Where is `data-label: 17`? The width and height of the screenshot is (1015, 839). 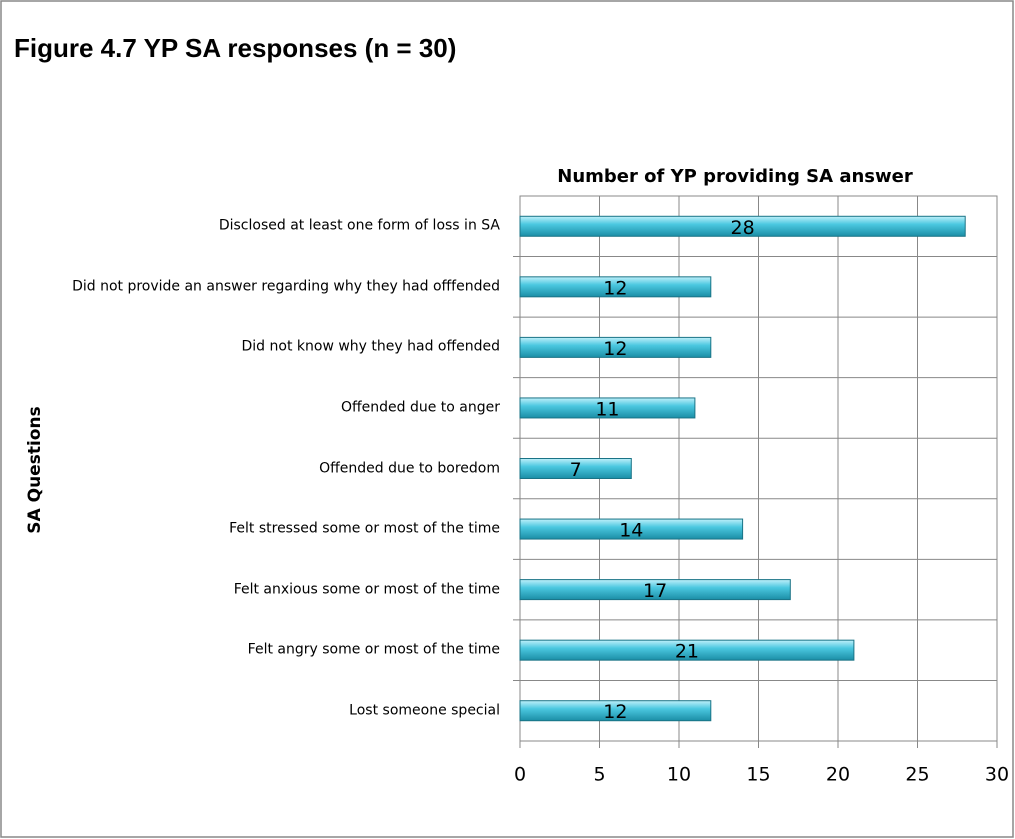
data-label: 17 is located at coordinates (655, 591).